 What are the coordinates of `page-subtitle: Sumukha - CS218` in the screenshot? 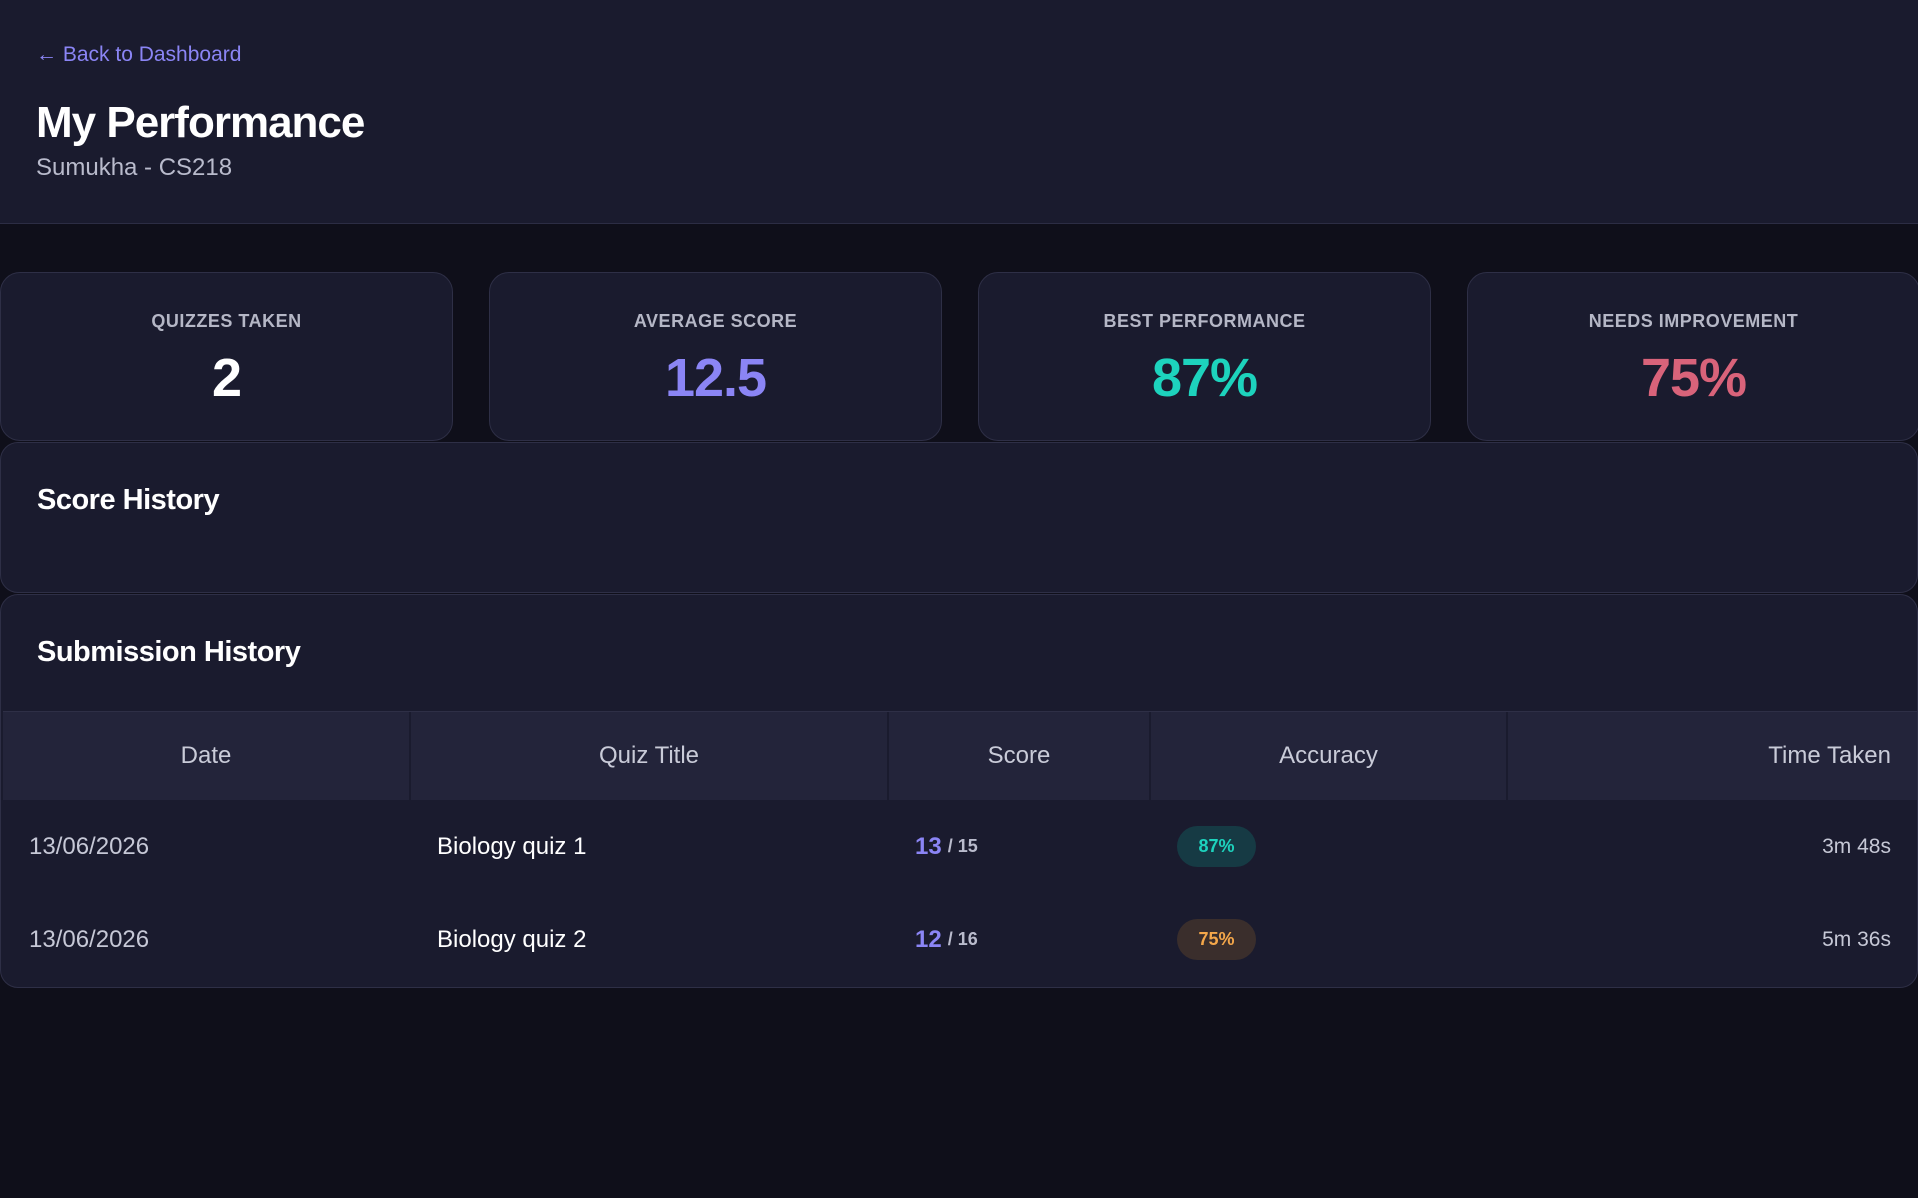 It's located at (134, 167).